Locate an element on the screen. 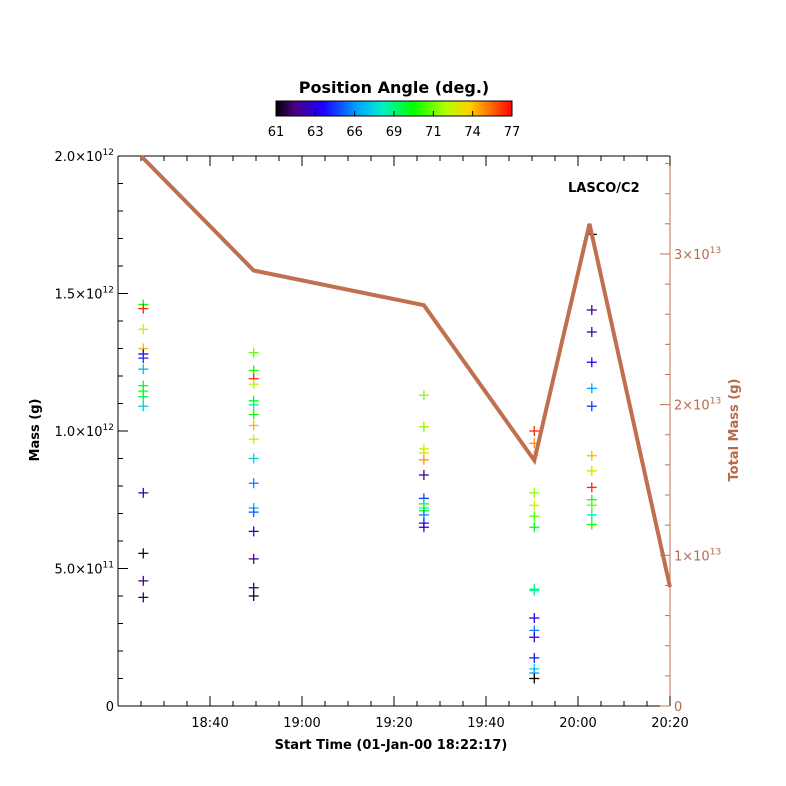 Image resolution: width=786 pixels, height=786 pixels. colorbar-tick-label: 71 is located at coordinates (433, 132).